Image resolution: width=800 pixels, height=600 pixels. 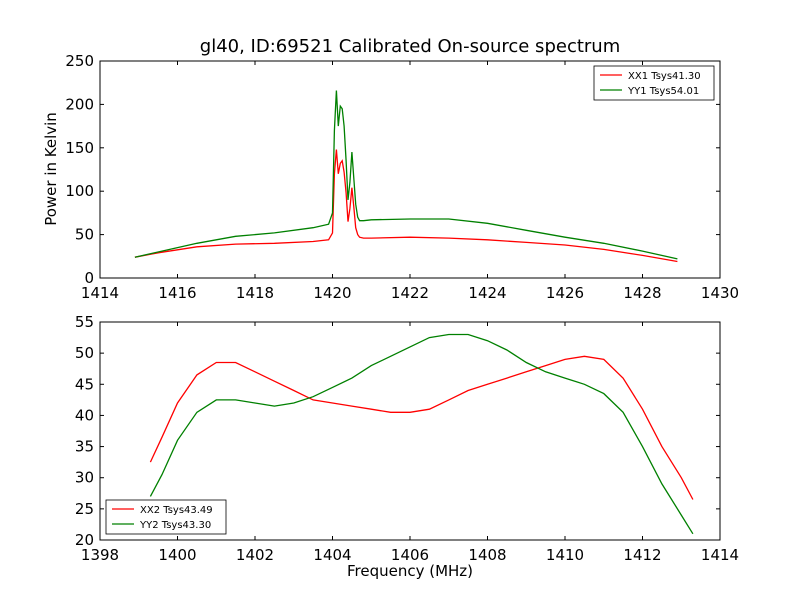 What do you see at coordinates (487, 555) in the screenshot?
I see `chart1-x-tick-label: 1408` at bounding box center [487, 555].